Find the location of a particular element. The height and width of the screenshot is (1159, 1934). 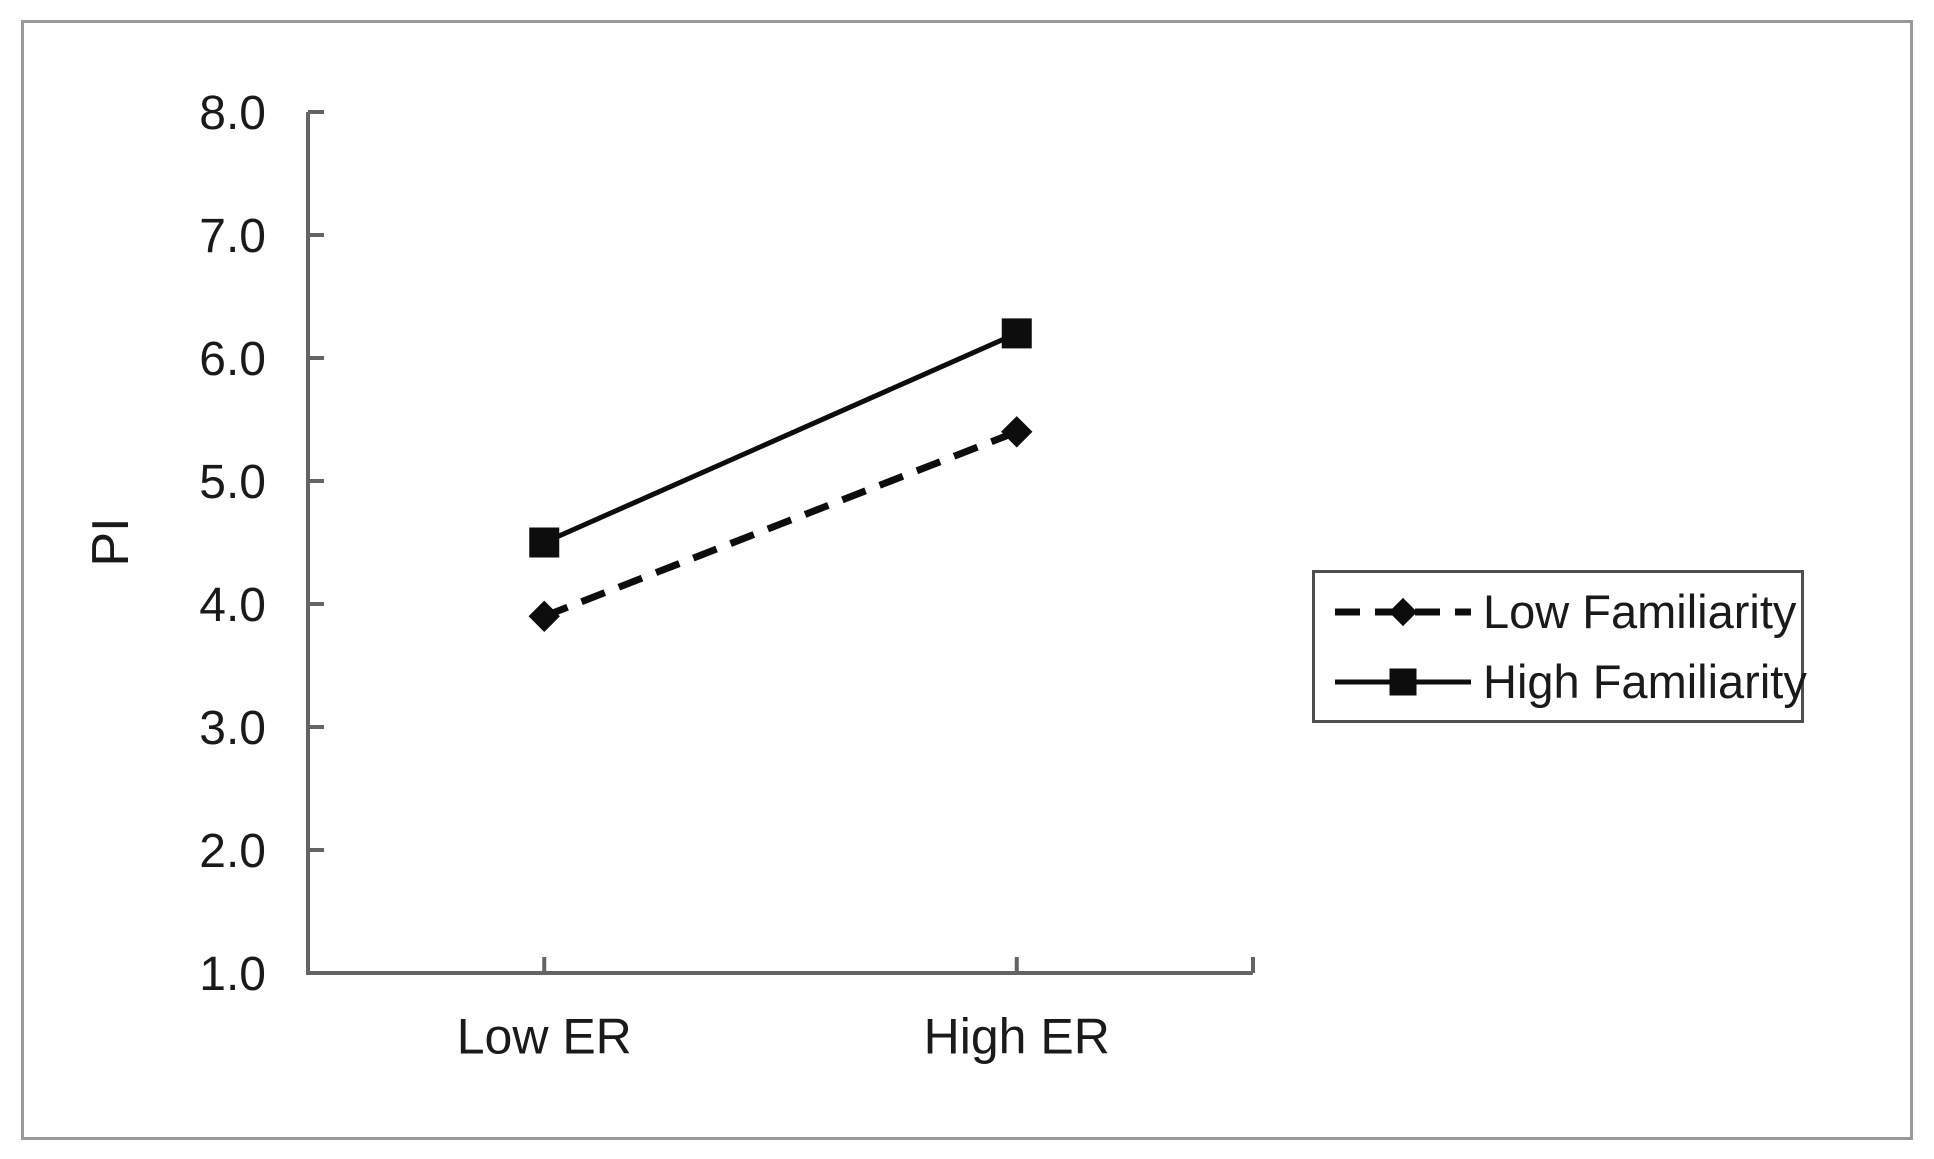

series-line-low-familiarity is located at coordinates (780, 524).